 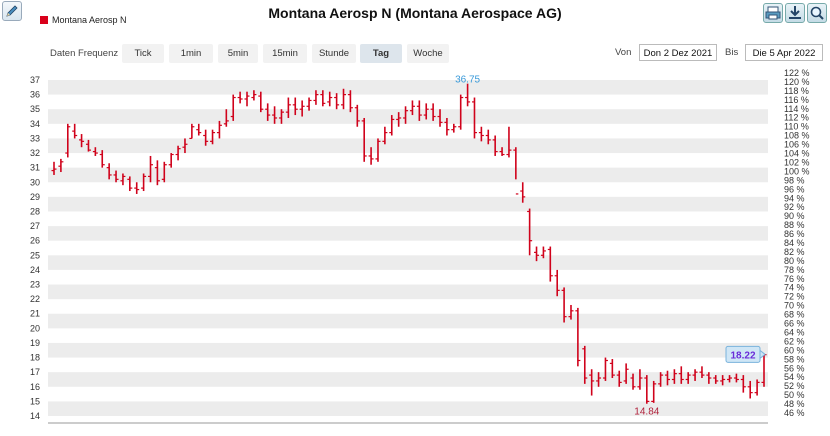 What do you see at coordinates (817, 13) in the screenshot?
I see `zoom-icon` at bounding box center [817, 13].